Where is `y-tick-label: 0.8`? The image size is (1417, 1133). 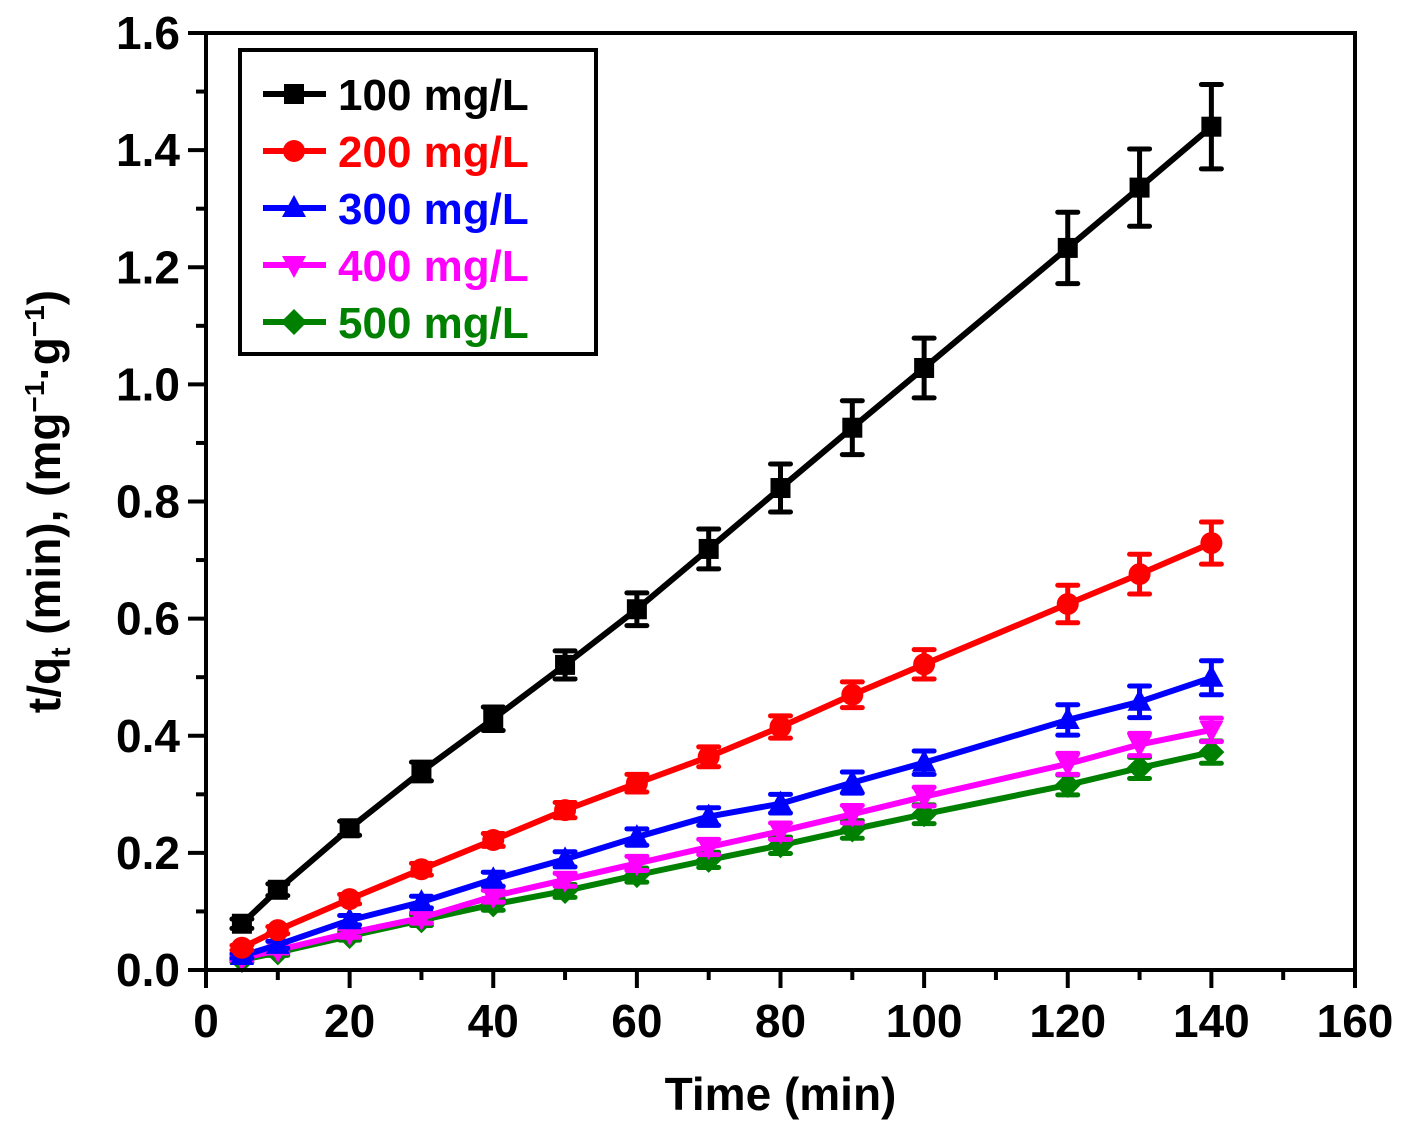 y-tick-label: 0.8 is located at coordinates (148, 502).